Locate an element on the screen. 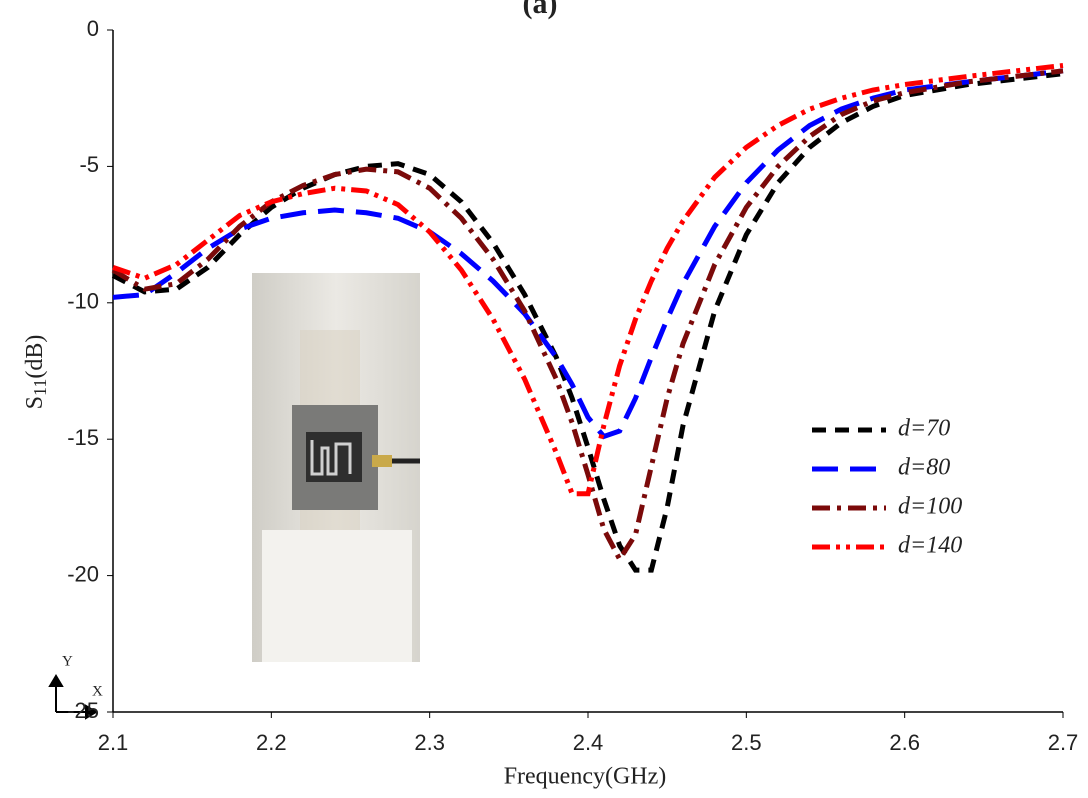  chart-title: (a) is located at coordinates (540, 10).